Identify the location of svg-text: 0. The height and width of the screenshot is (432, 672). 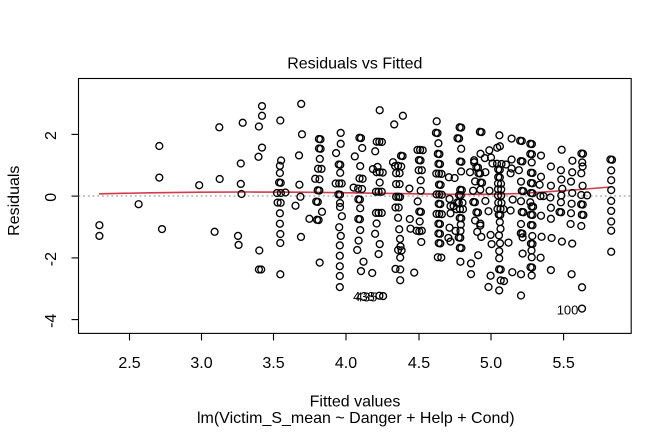
(51, 197).